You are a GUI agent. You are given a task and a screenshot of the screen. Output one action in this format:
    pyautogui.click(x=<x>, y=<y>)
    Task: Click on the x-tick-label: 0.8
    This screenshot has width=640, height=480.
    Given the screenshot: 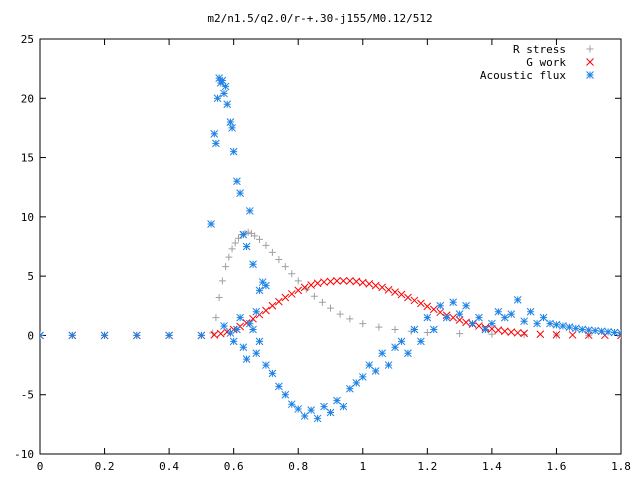 What is the action you would take?
    pyautogui.click(x=298, y=466)
    